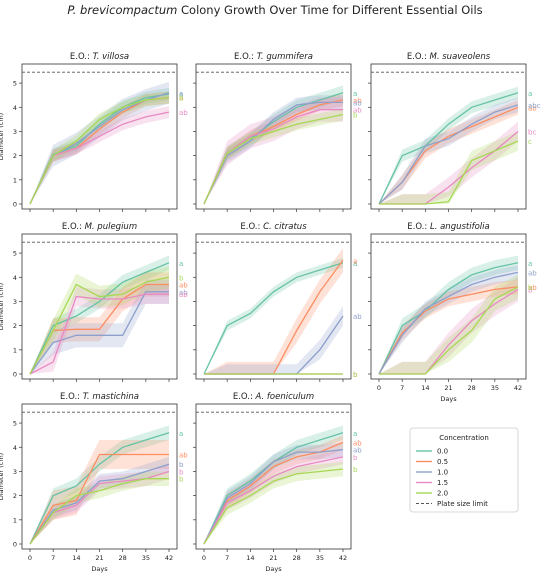  I want to click on significance-letter-1.0: b, so click(181, 465).